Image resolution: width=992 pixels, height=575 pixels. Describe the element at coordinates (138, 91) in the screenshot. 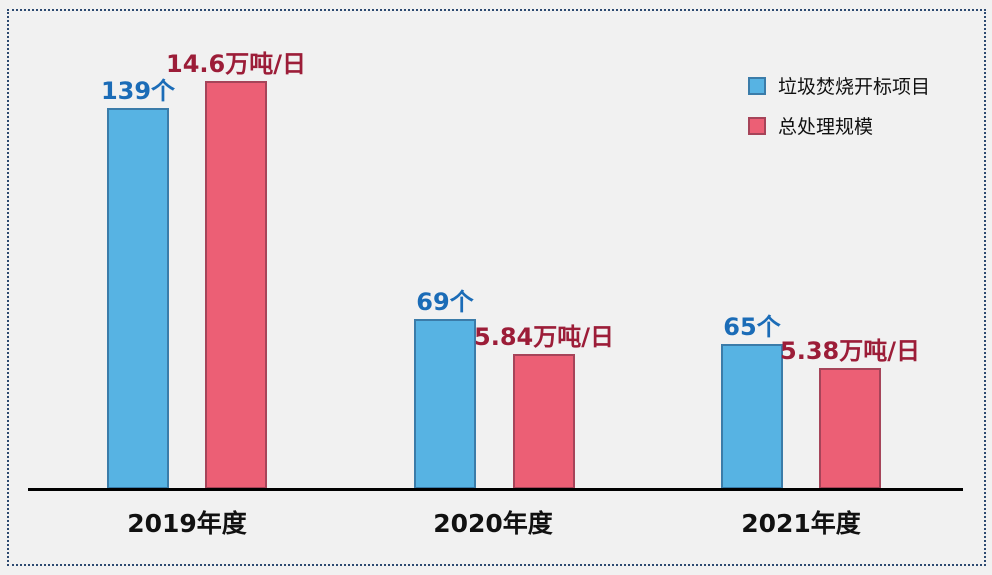

I see `bar-value-label-projects-2019: 139个` at that location.